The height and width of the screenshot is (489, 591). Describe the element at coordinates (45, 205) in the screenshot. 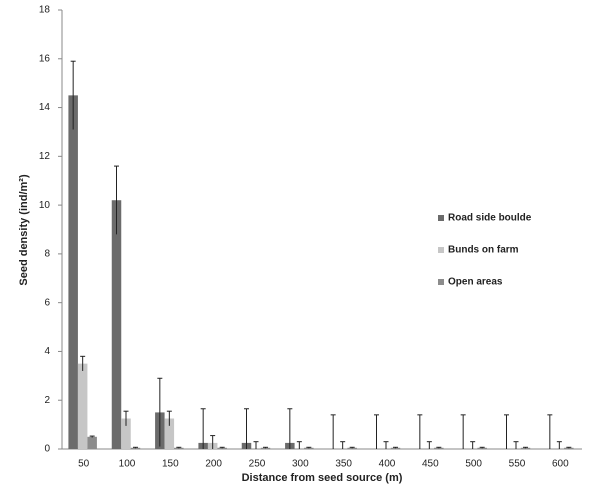

I see `y-tick-label: 10` at that location.